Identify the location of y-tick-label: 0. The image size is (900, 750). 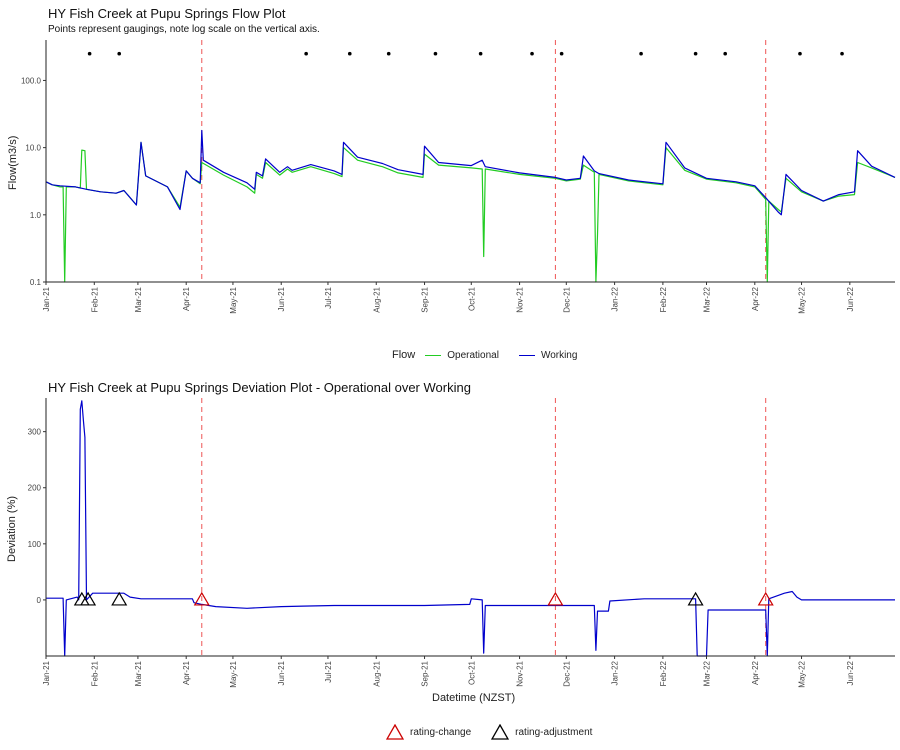
(39, 600).